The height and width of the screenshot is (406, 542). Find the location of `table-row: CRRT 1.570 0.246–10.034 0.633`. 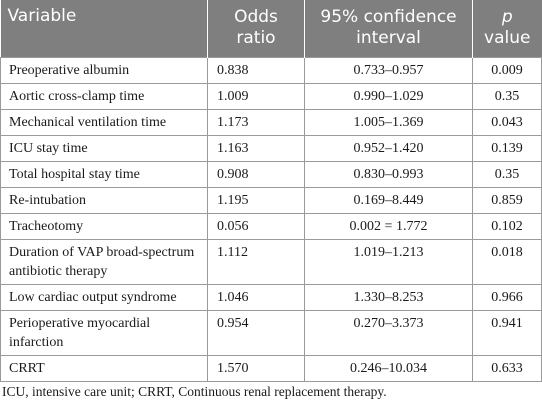

table-row: CRRT 1.570 0.246–10.034 0.633 is located at coordinates (271, 368).